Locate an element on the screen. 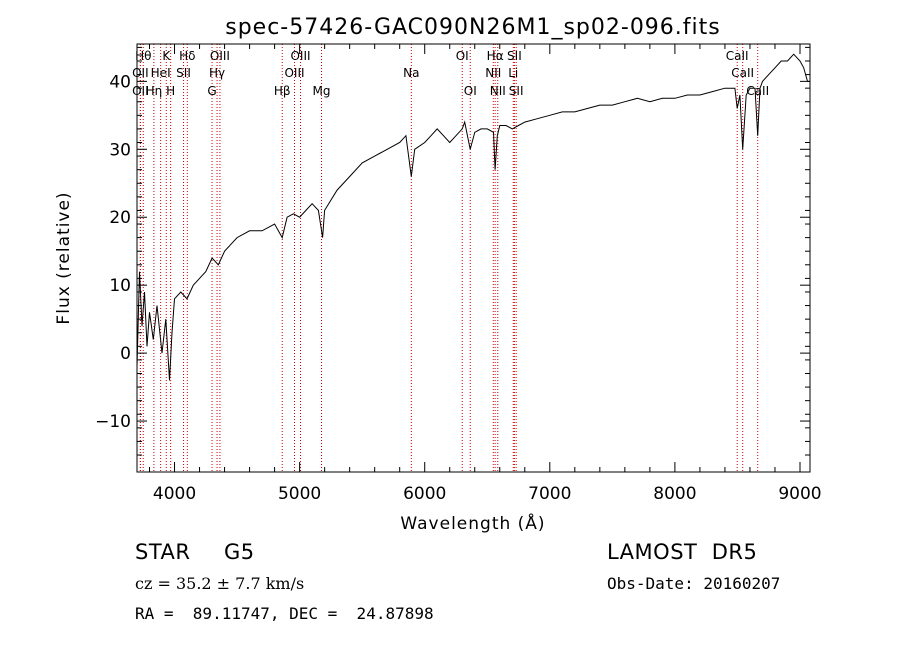 The image size is (900, 649). line-label-12: Hβ is located at coordinates (282, 91).